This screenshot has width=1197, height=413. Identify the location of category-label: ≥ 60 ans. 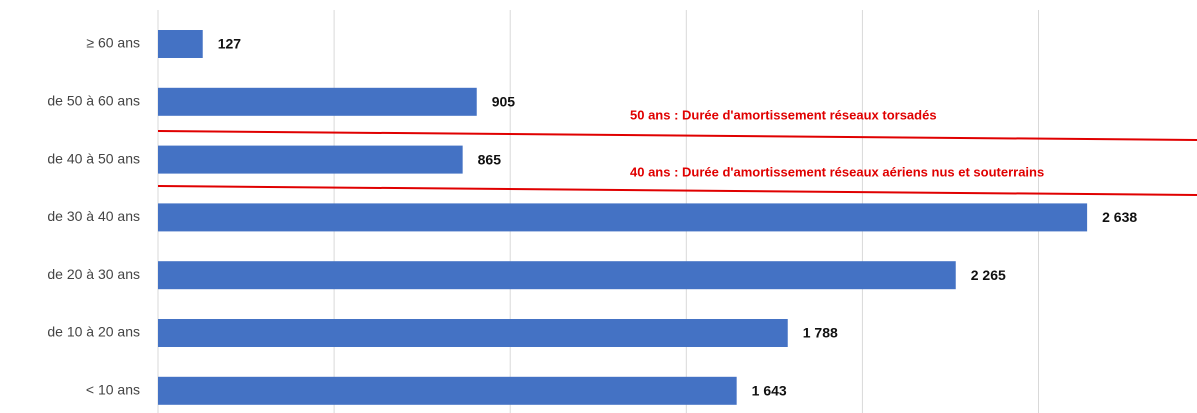
(113, 43).